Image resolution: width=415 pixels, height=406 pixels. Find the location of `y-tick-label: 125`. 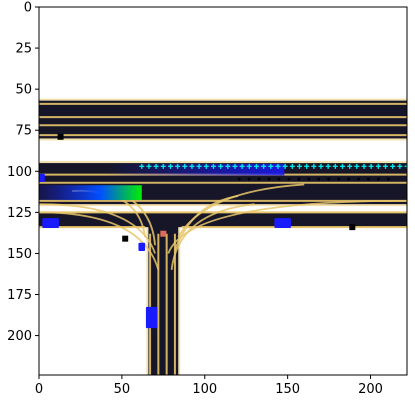

y-tick-label: 125 is located at coordinates (19, 213).